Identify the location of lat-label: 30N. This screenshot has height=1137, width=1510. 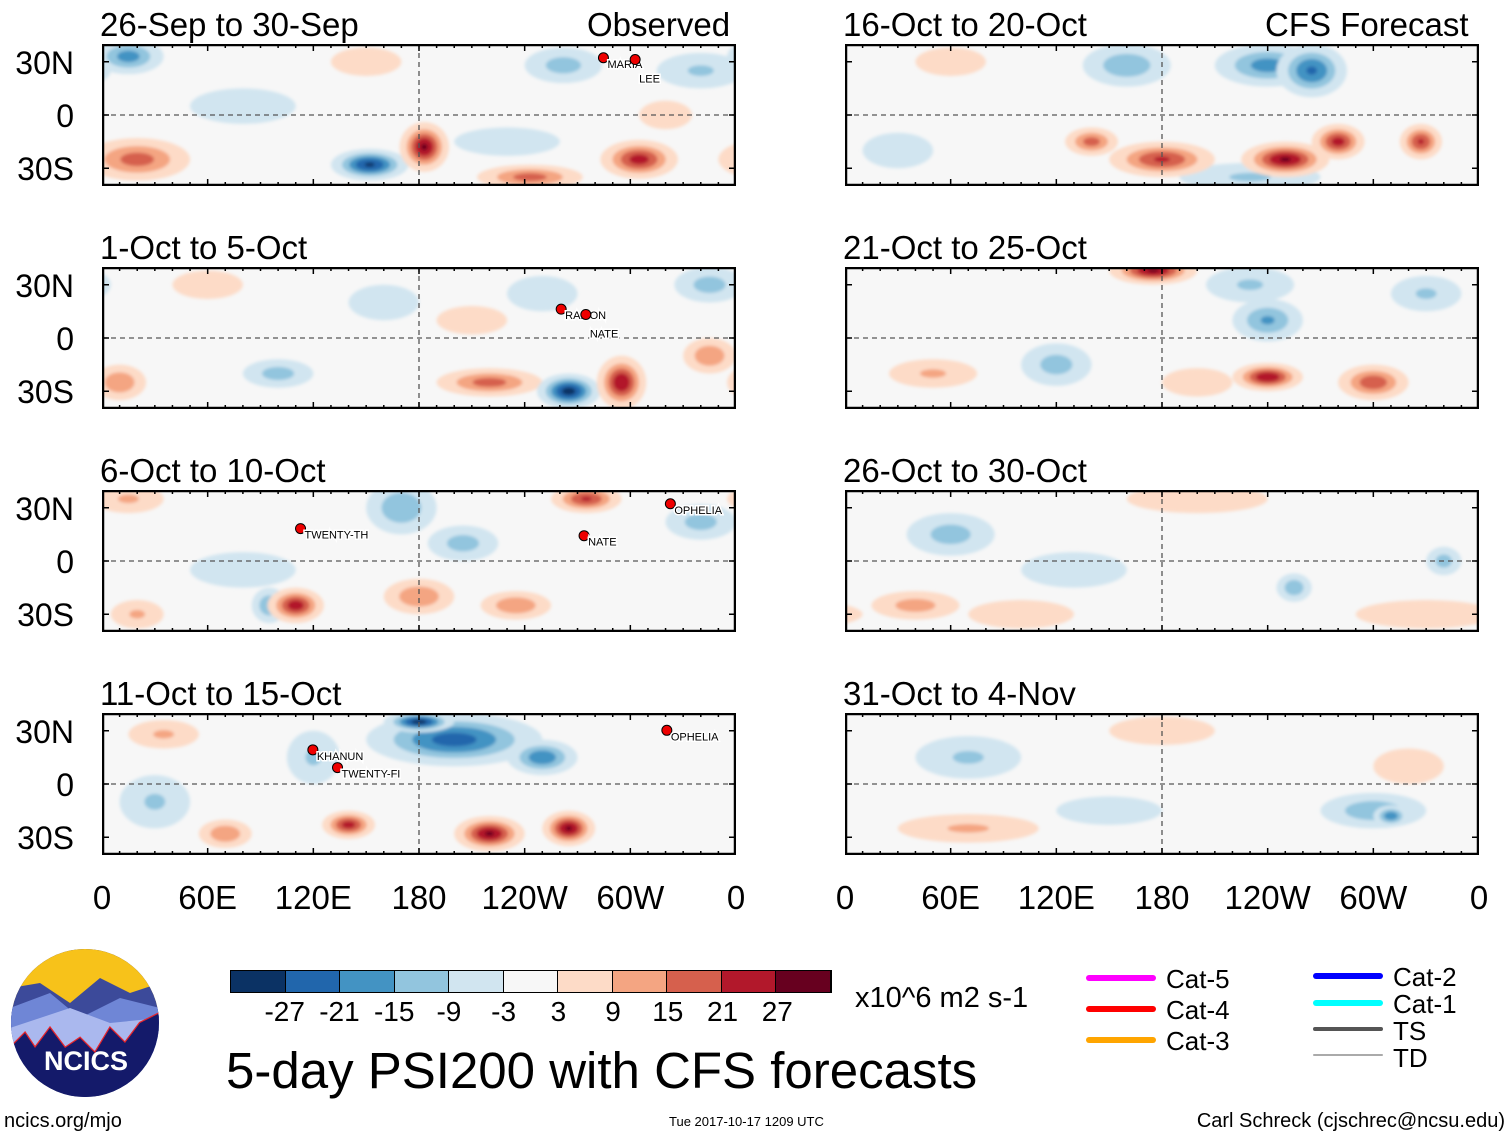
(44, 509).